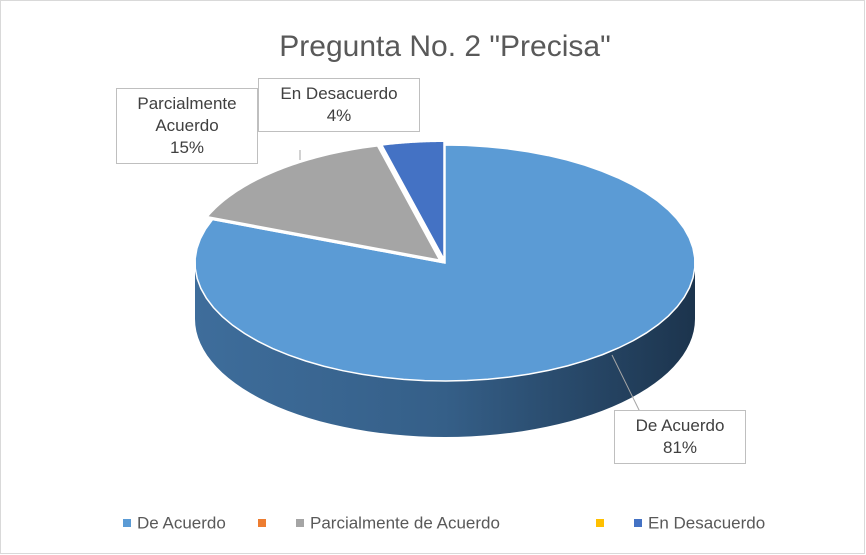 The height and width of the screenshot is (555, 866). I want to click on legend-label: De Acuerdo, so click(181, 522).